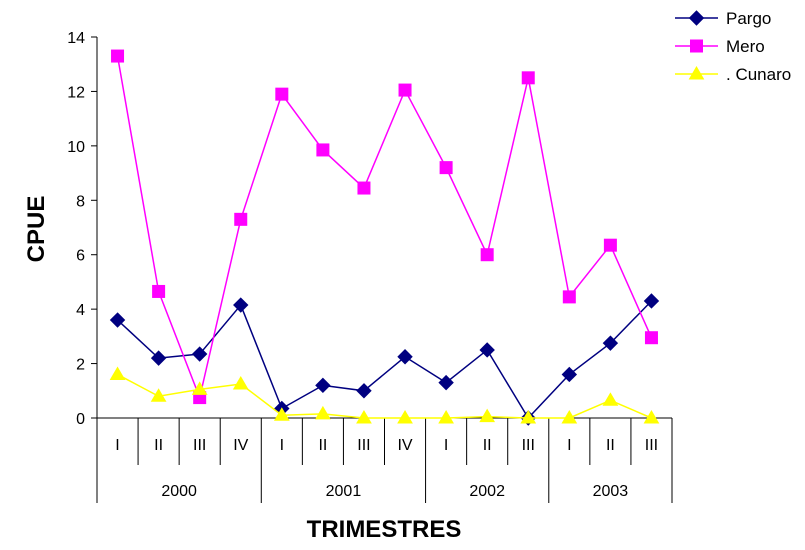 The image size is (805, 550). What do you see at coordinates (80, 365) in the screenshot?
I see `y-tick-label: 2` at bounding box center [80, 365].